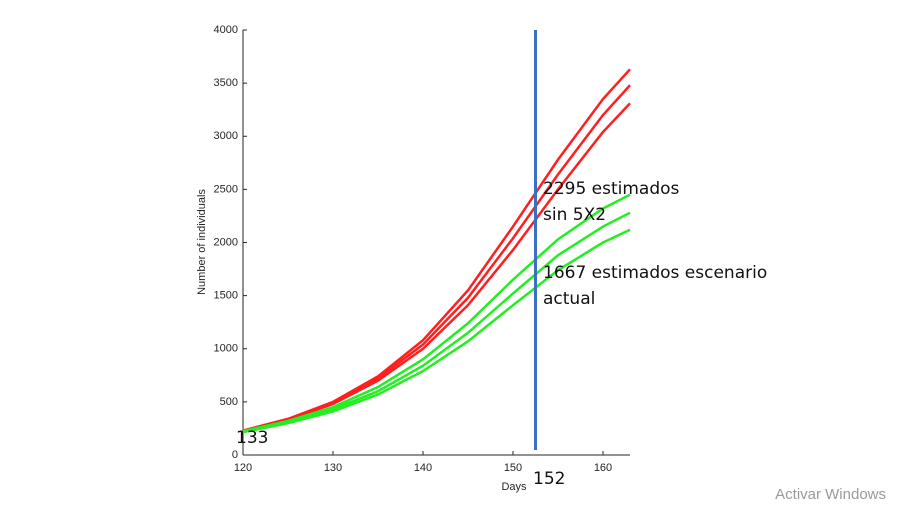 This screenshot has width=906, height=505. I want to click on y-tick-label: 1500, so click(226, 296).